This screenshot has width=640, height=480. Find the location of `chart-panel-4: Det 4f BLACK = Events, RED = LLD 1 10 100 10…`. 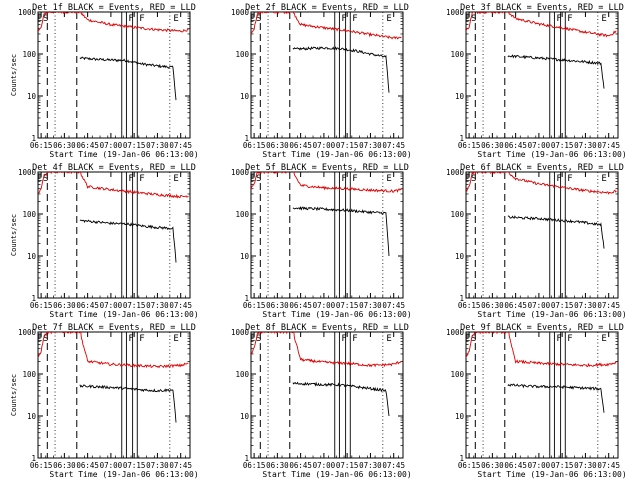

chart-panel-4: Det 4f BLACK = Events, RED = LLD 1 10 100 10… is located at coordinates (104, 241).